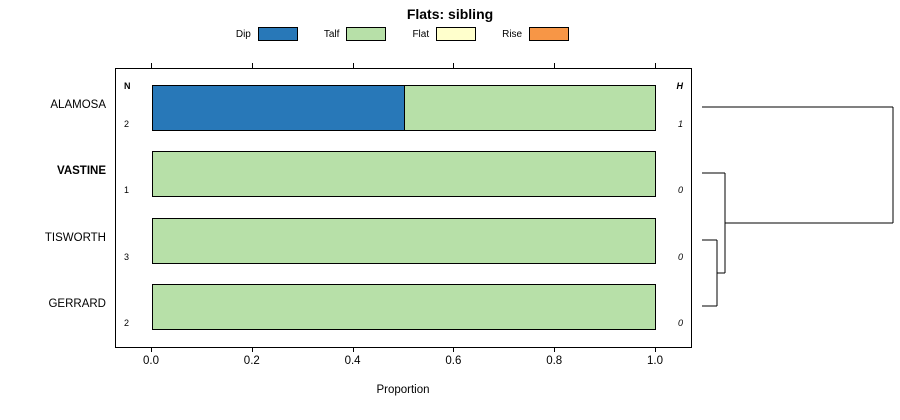  What do you see at coordinates (127, 257) in the screenshot?
I see `n-value: 3` at bounding box center [127, 257].